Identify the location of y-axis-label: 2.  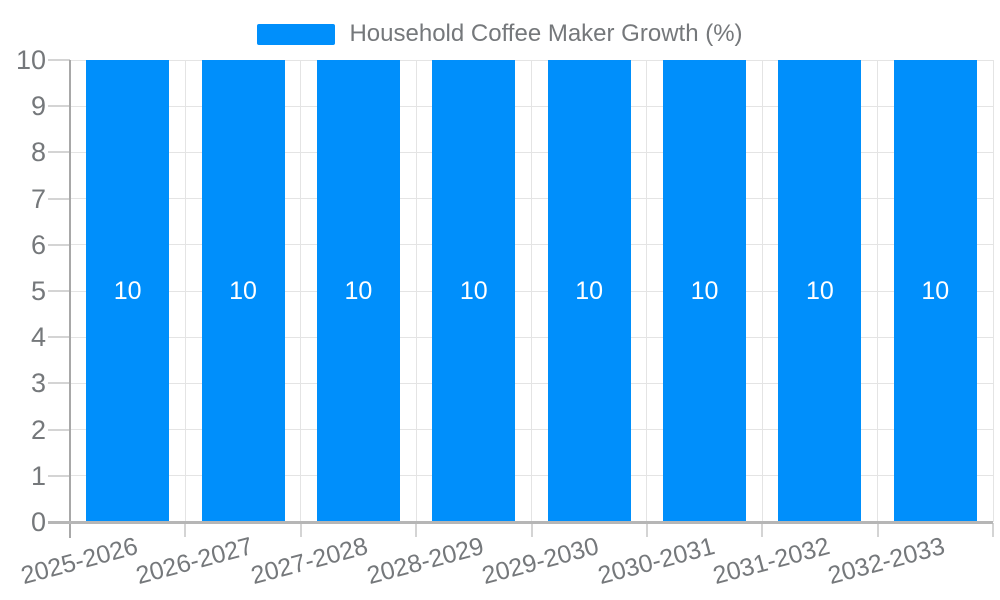
(38, 429).